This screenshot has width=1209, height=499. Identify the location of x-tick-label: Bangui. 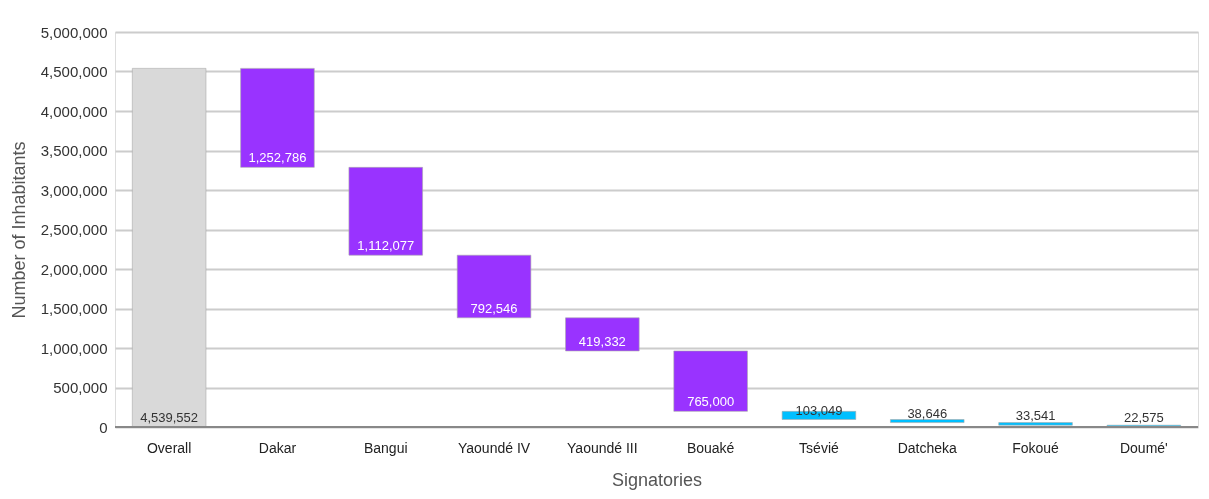
(385, 447).